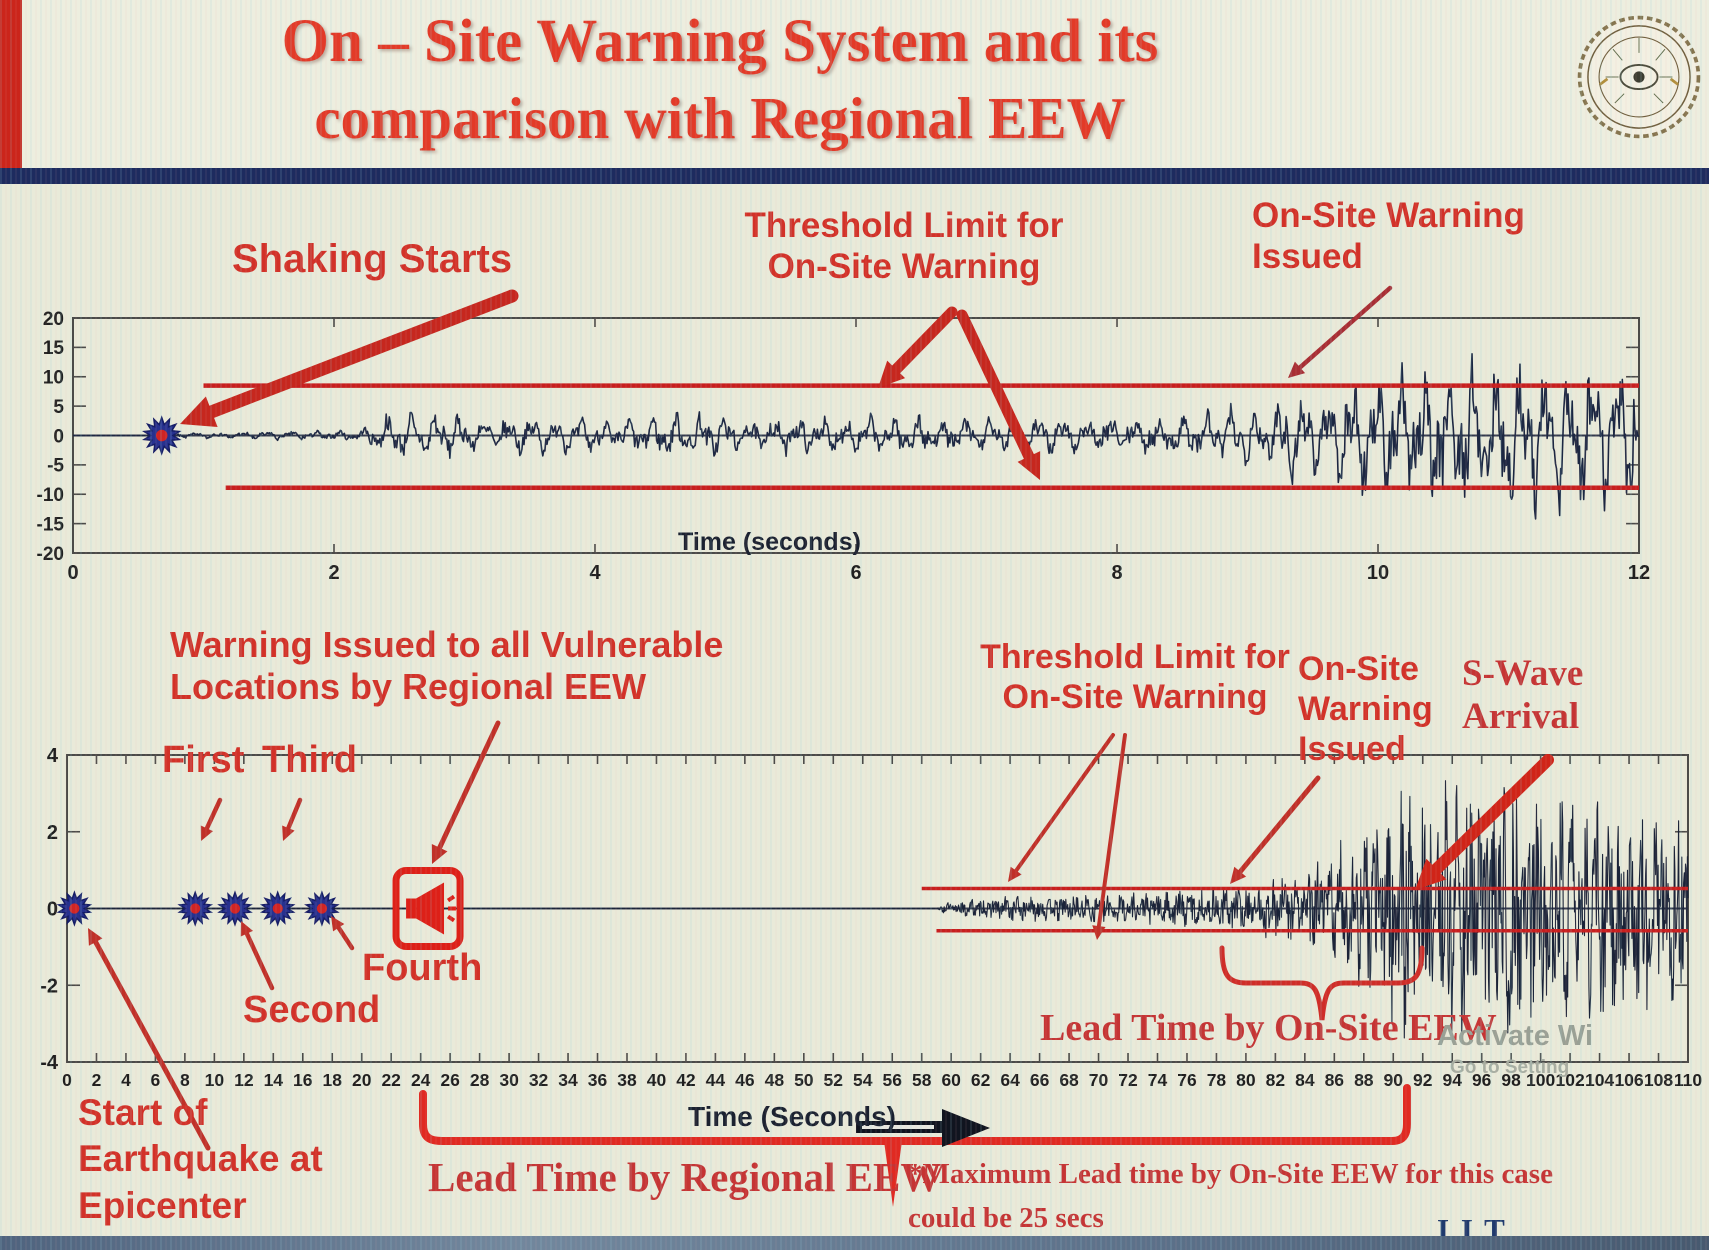 The image size is (1709, 1250). I want to click on svg-text: 15, so click(54, 348).